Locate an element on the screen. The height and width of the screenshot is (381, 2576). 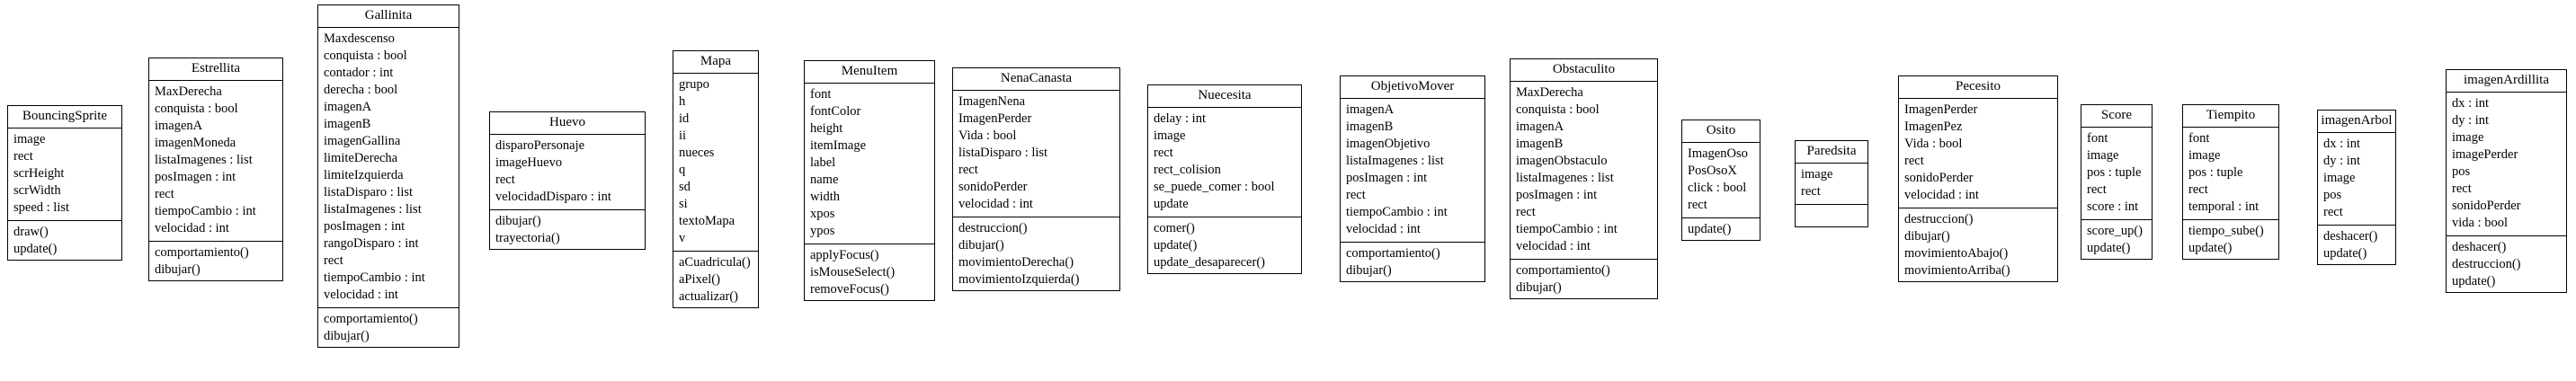
attribute: derecha : bool is located at coordinates (361, 90).